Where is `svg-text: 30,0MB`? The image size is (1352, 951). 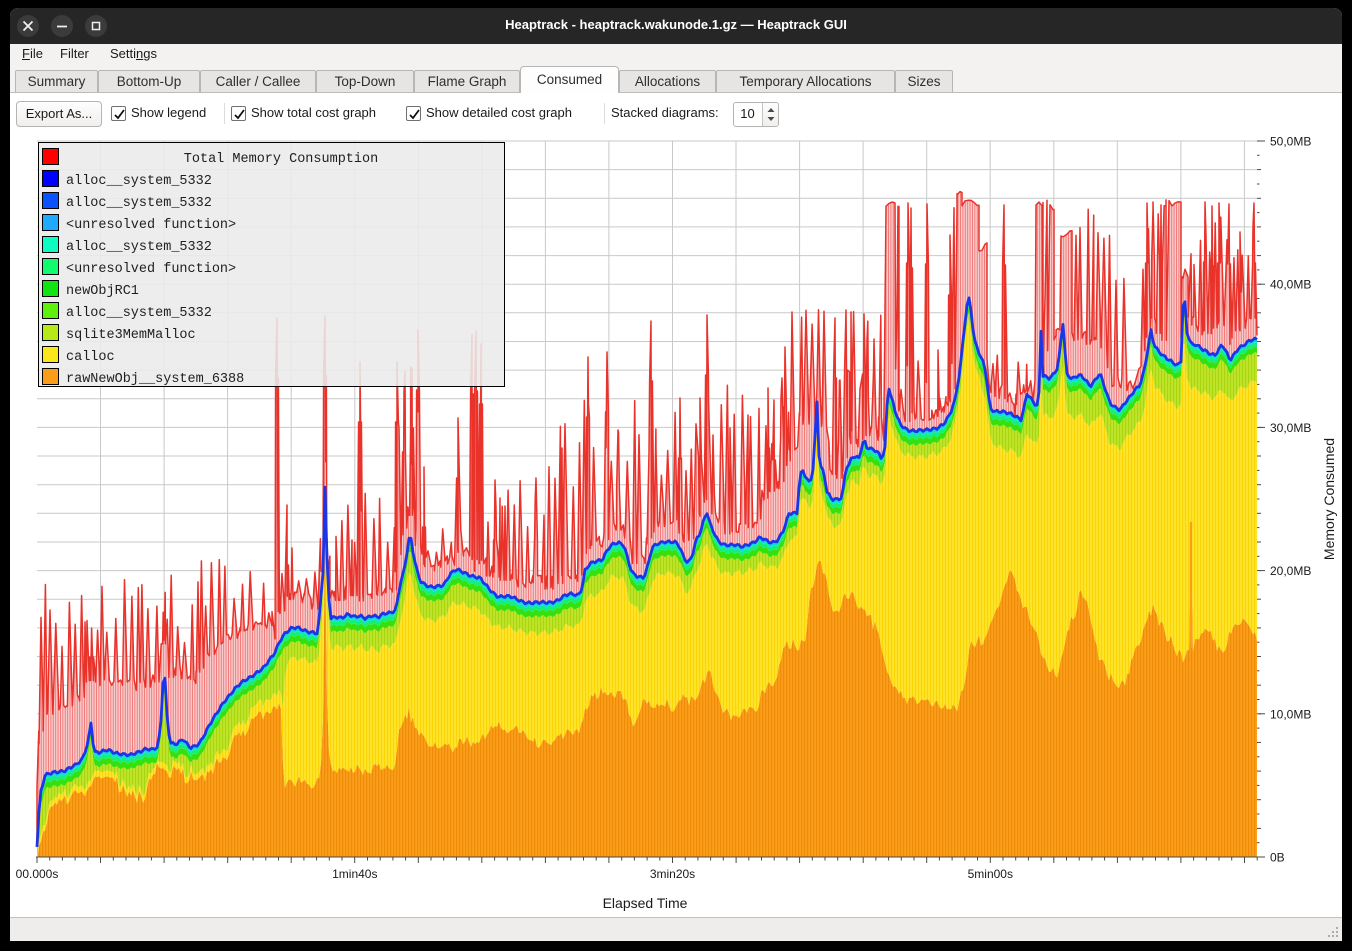 svg-text: 30,0MB is located at coordinates (1290, 428).